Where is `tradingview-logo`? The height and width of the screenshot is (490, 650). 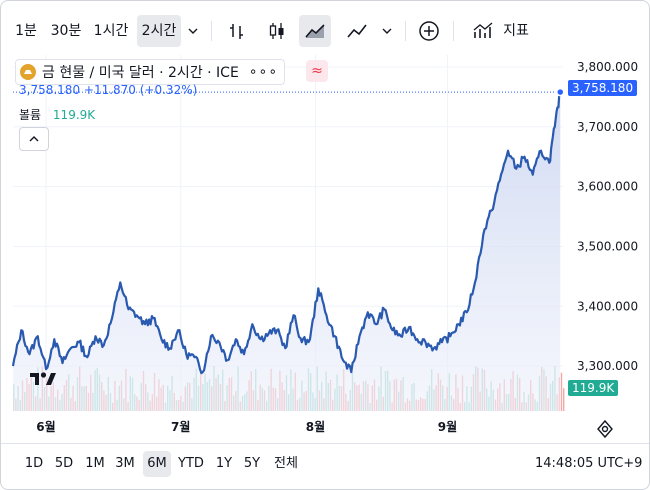 tradingview-logo is located at coordinates (43, 381).